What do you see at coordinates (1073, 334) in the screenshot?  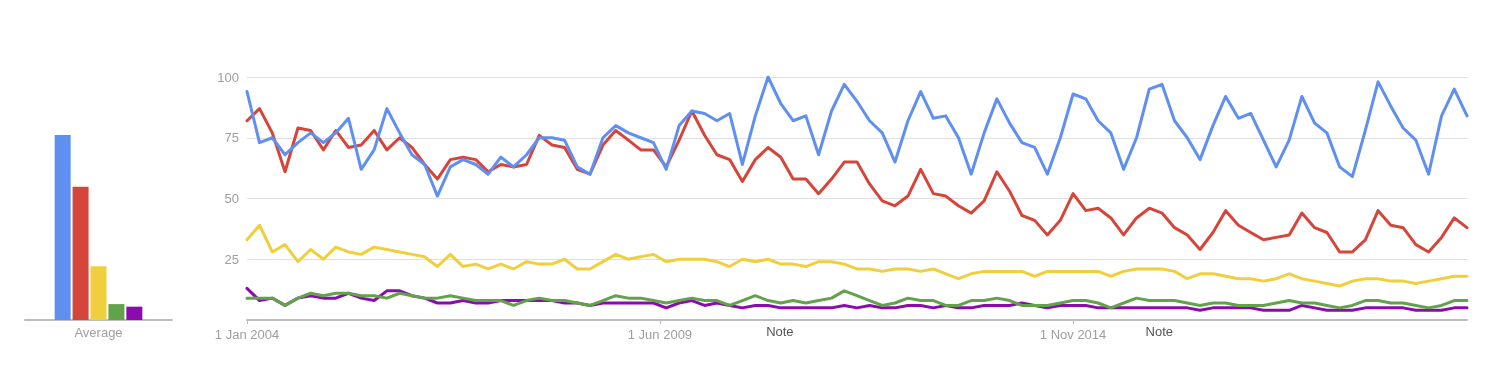 I see `x-tick-label: 1 Nov 2014` at bounding box center [1073, 334].